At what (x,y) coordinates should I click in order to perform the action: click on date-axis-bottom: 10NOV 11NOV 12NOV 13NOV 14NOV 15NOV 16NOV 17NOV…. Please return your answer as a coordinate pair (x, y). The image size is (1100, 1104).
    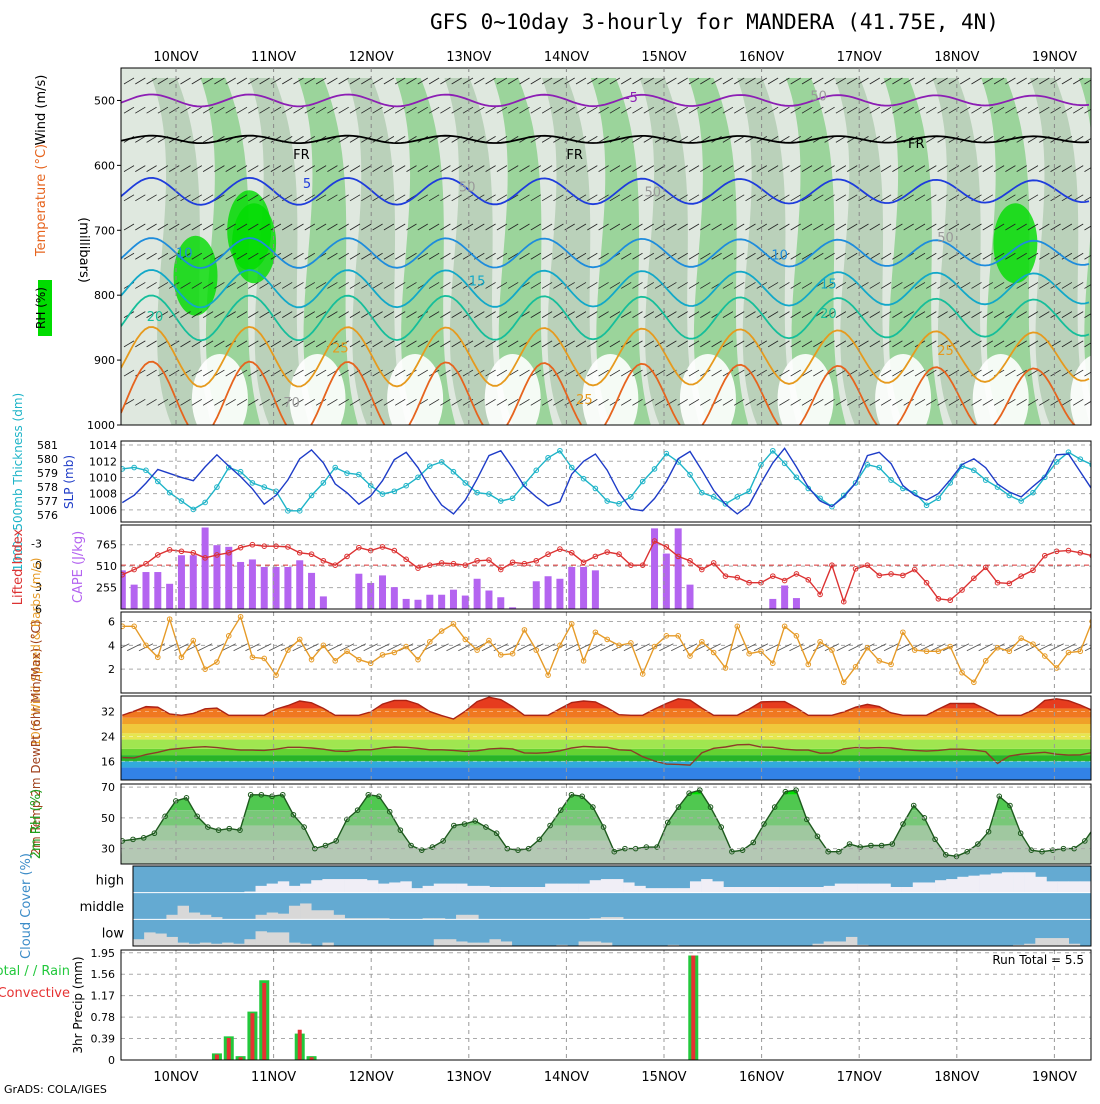
    Looking at the image, I should click on (615, 1077).